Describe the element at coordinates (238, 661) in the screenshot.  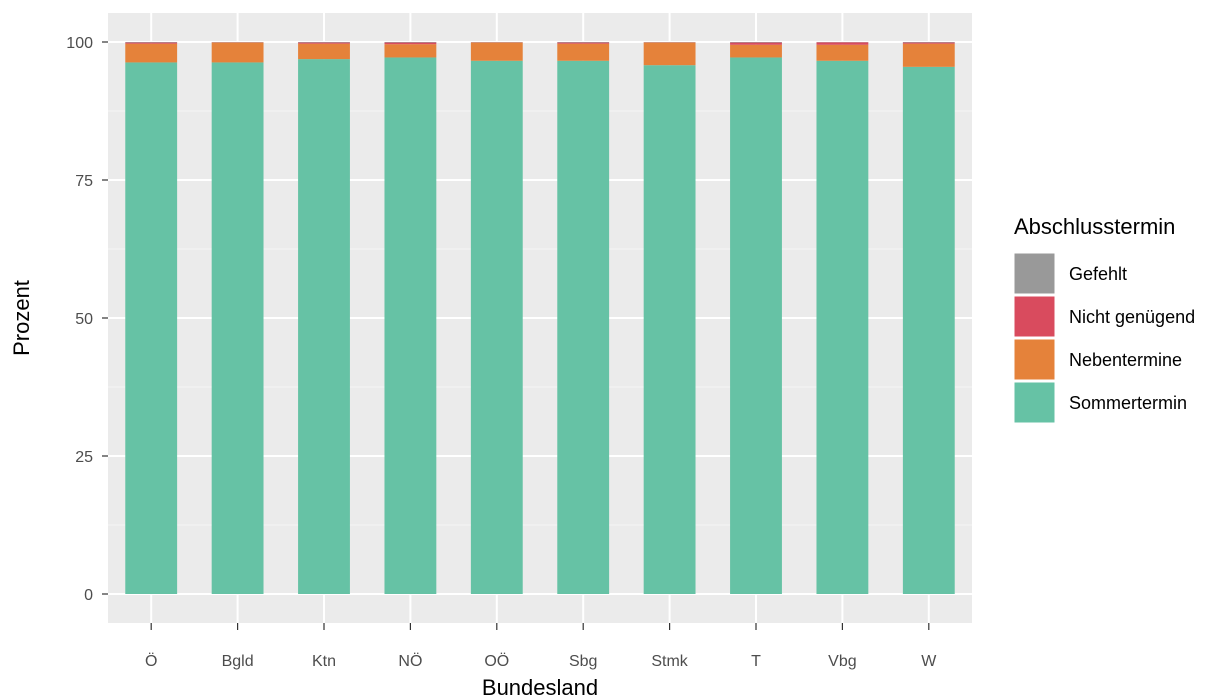
I see `x-tick-label: Bgld` at that location.